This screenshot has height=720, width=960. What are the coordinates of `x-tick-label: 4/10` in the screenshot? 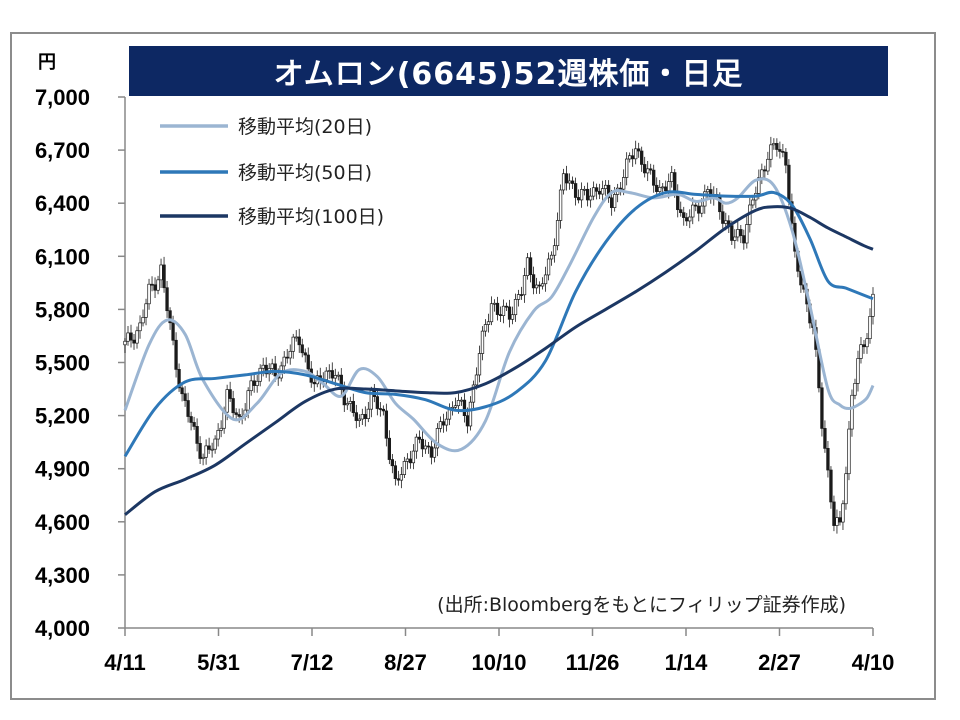 It's located at (873, 662).